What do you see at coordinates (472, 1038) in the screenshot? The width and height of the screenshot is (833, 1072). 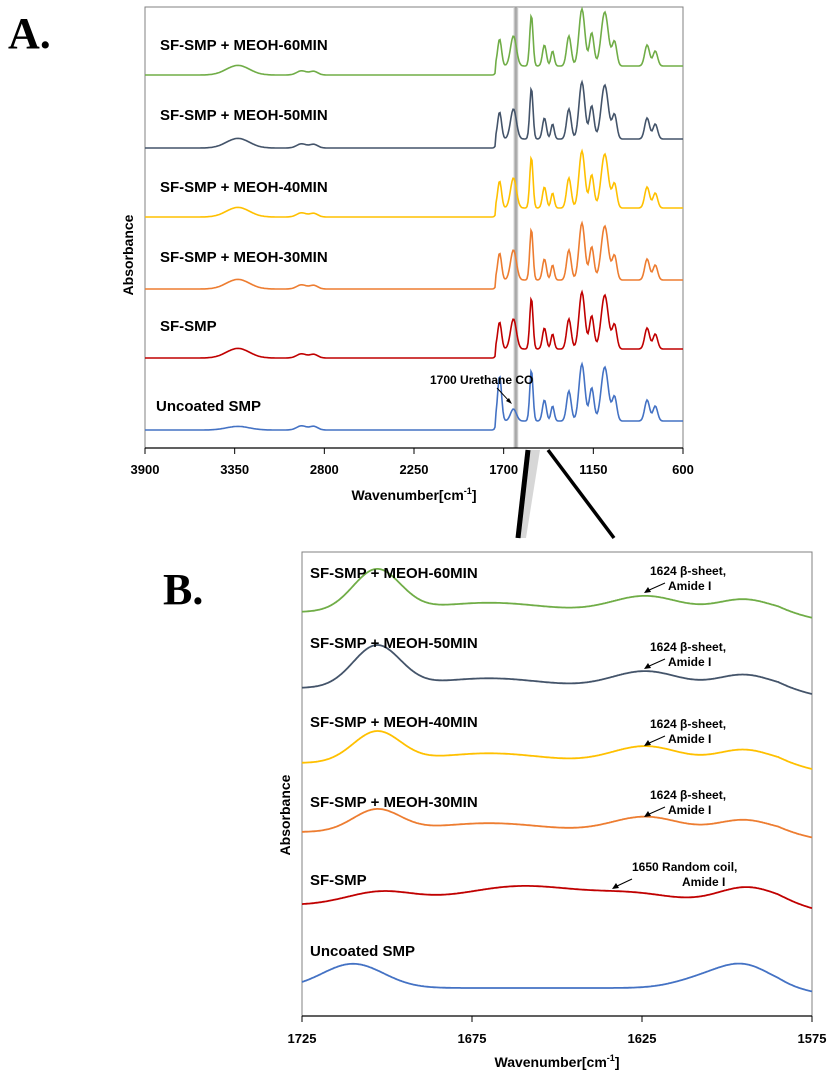 I see `tick-label-b-1675: 1675` at bounding box center [472, 1038].